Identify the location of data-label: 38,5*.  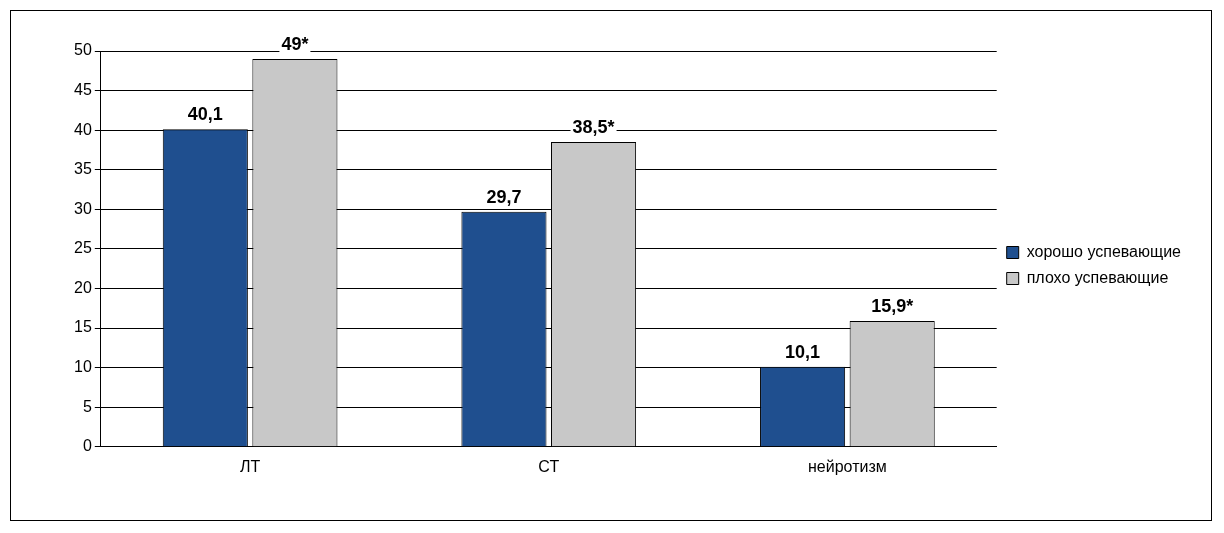
(593, 127).